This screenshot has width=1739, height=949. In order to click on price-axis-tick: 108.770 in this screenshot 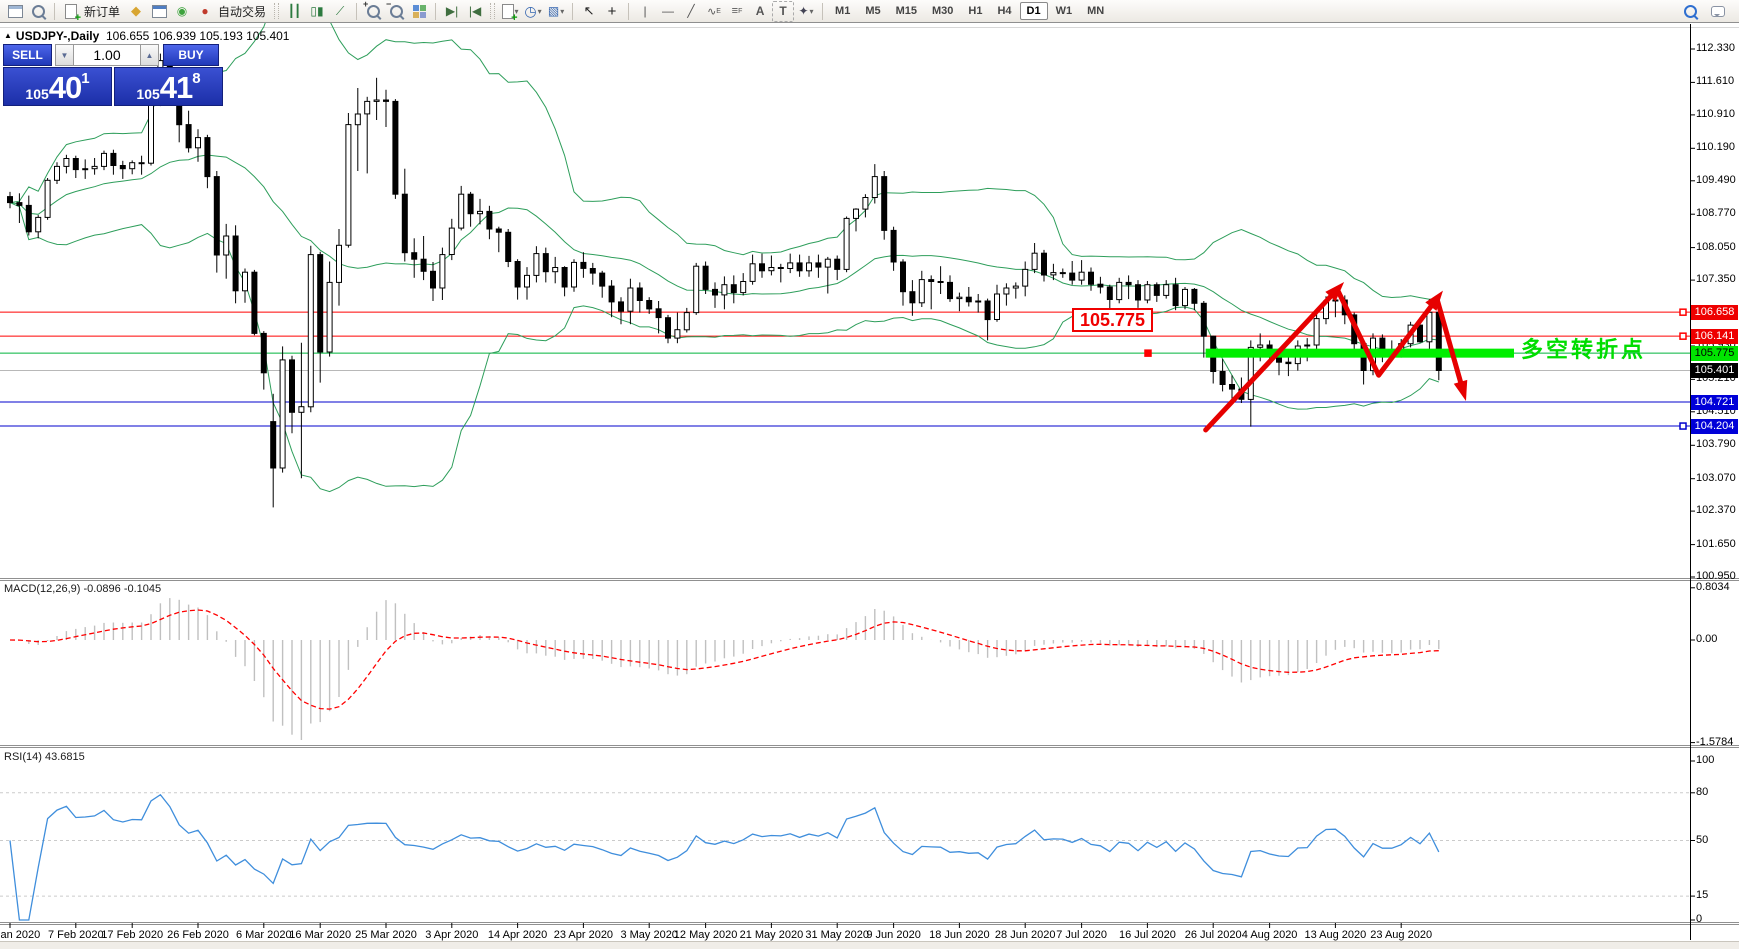, I will do `click(1716, 213)`.